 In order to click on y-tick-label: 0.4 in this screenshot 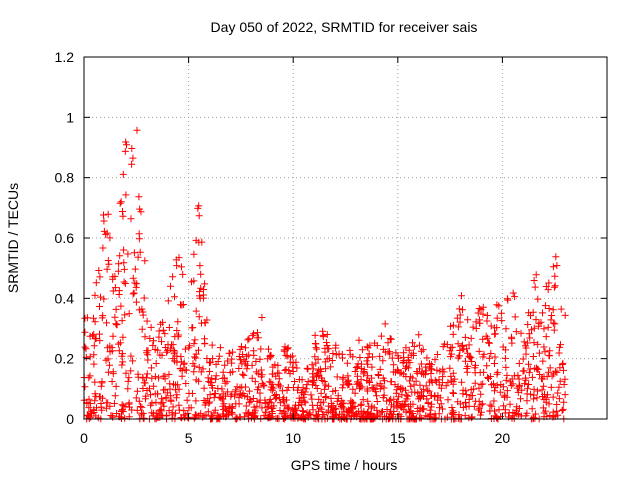, I will do `click(65, 298)`.